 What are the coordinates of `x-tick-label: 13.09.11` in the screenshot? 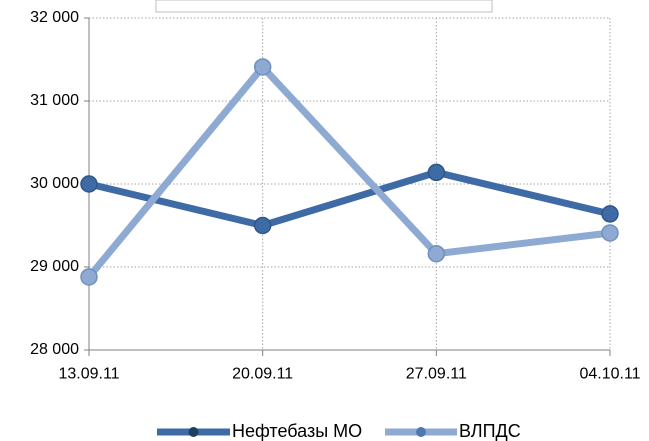 It's located at (88, 373).